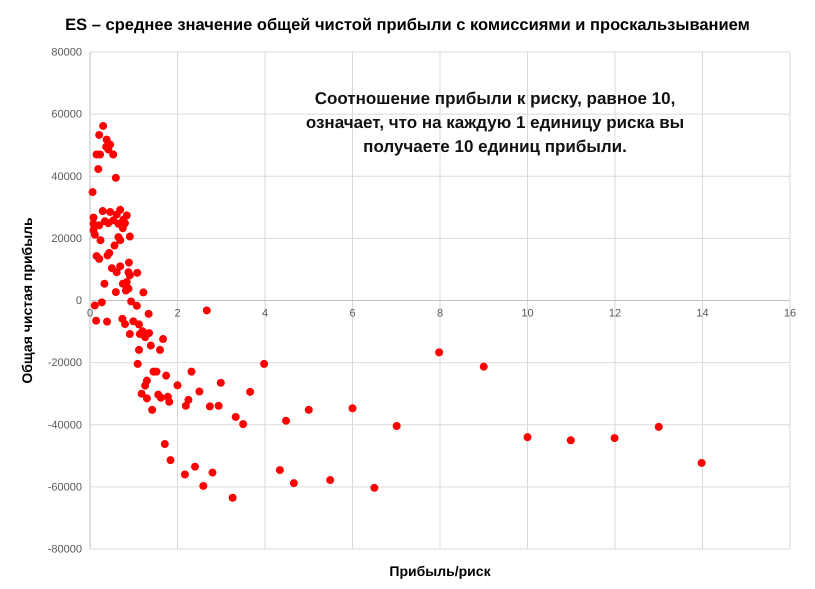 The height and width of the screenshot is (589, 815). Describe the element at coordinates (90, 313) in the screenshot. I see `x-tick-label: 0` at that location.